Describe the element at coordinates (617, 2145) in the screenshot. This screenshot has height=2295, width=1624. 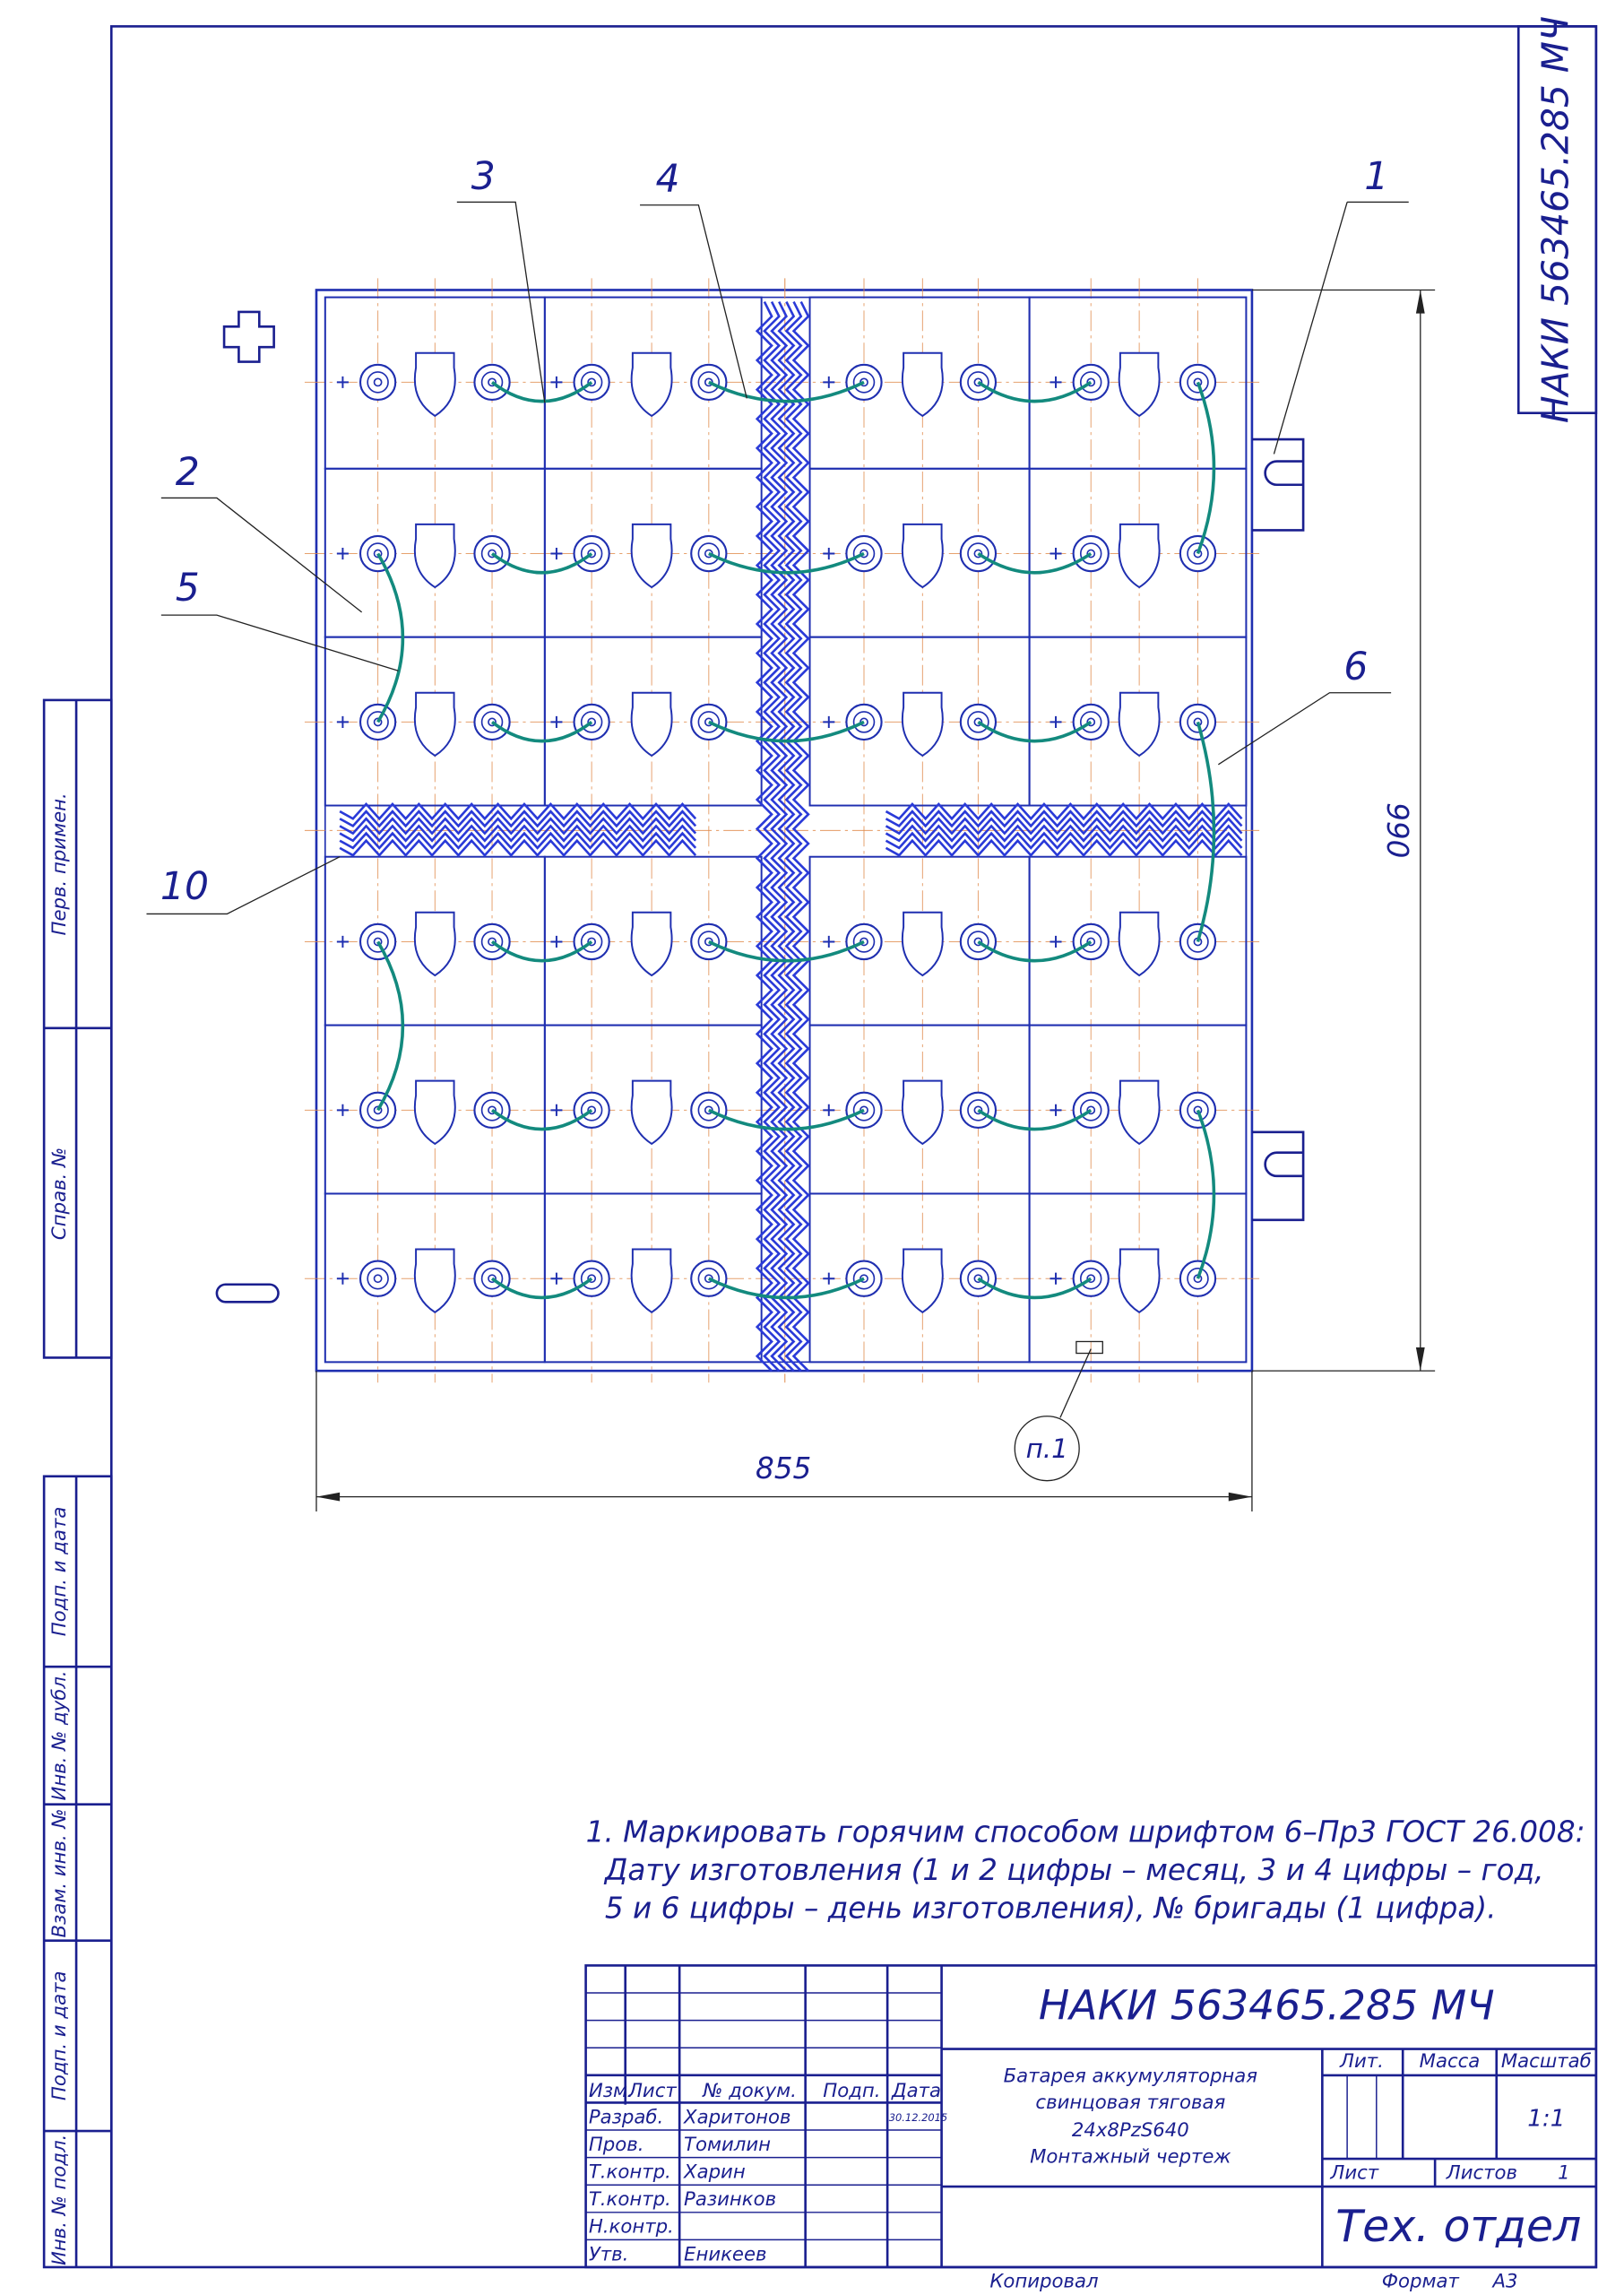
I see `role: Пров.` at that location.